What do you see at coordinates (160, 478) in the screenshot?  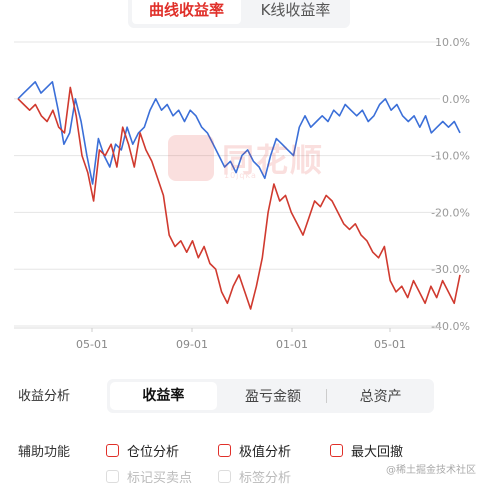 I see `checkbox-label: 标记买卖点` at bounding box center [160, 478].